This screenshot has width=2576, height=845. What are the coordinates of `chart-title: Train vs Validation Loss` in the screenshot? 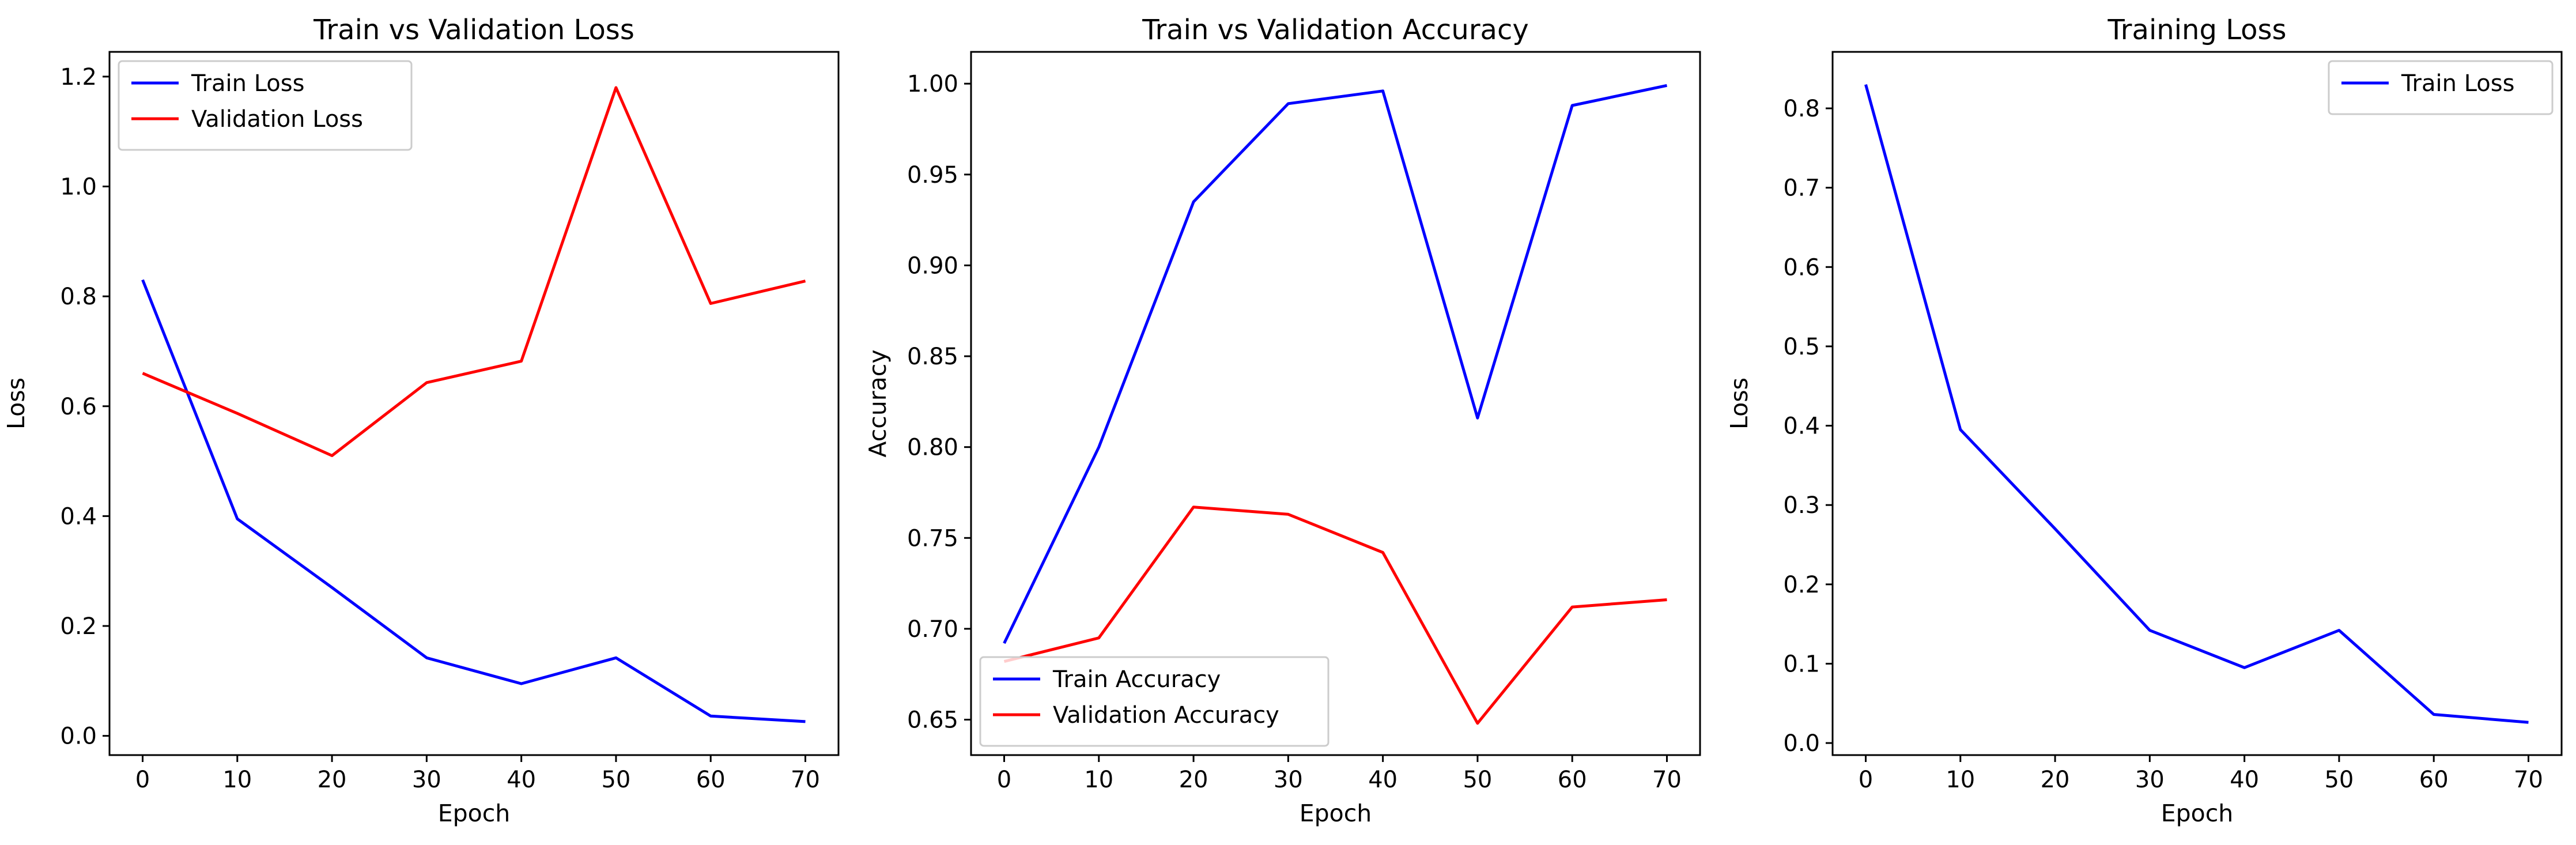 It's located at (474, 30).